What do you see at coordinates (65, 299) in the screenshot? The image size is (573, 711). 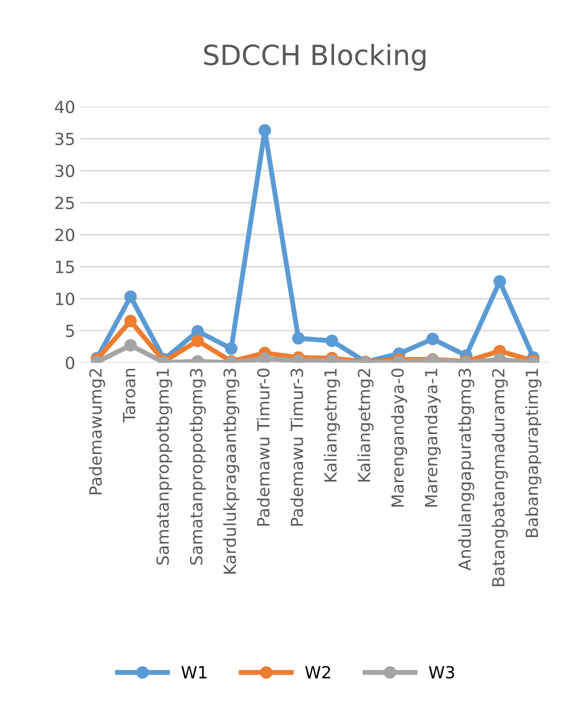 I see `y-tick-label: 10` at bounding box center [65, 299].